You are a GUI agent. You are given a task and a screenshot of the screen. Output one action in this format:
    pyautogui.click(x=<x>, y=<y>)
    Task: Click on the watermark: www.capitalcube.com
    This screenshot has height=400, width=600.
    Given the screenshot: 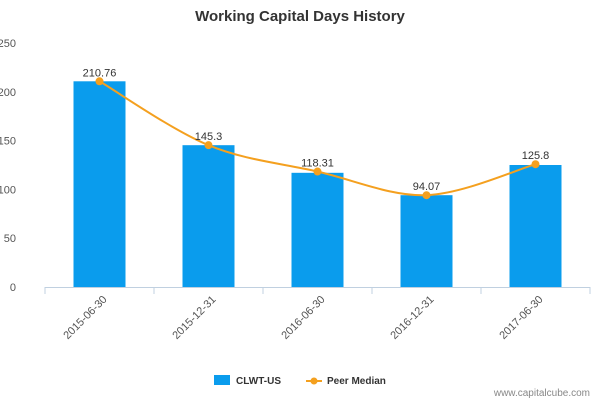 What is the action you would take?
    pyautogui.click(x=541, y=393)
    